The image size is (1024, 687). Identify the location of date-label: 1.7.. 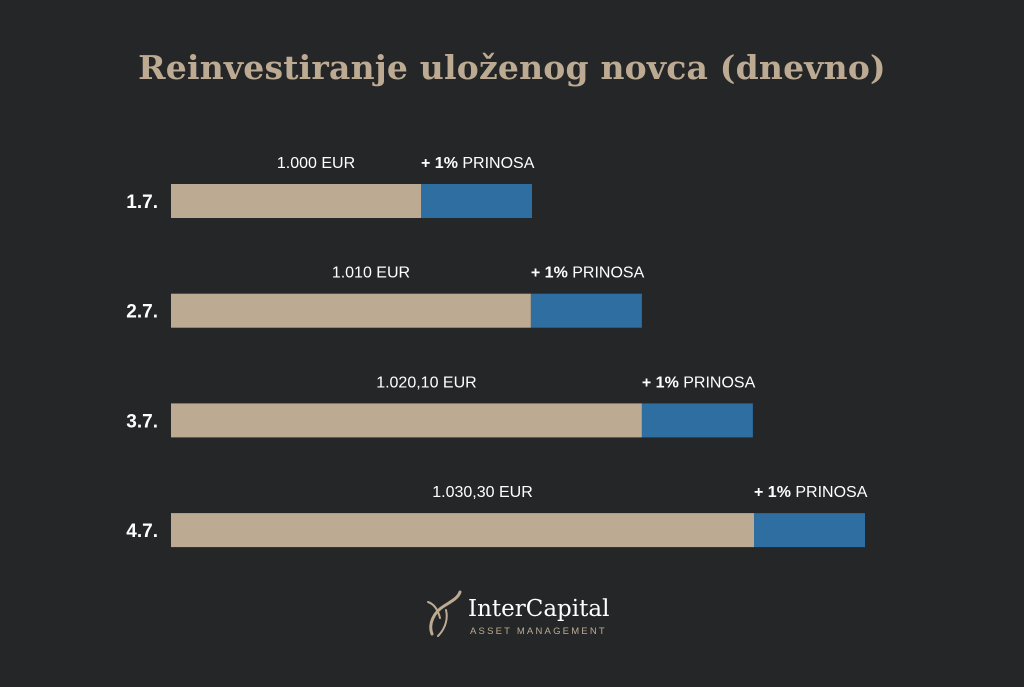
(142, 202).